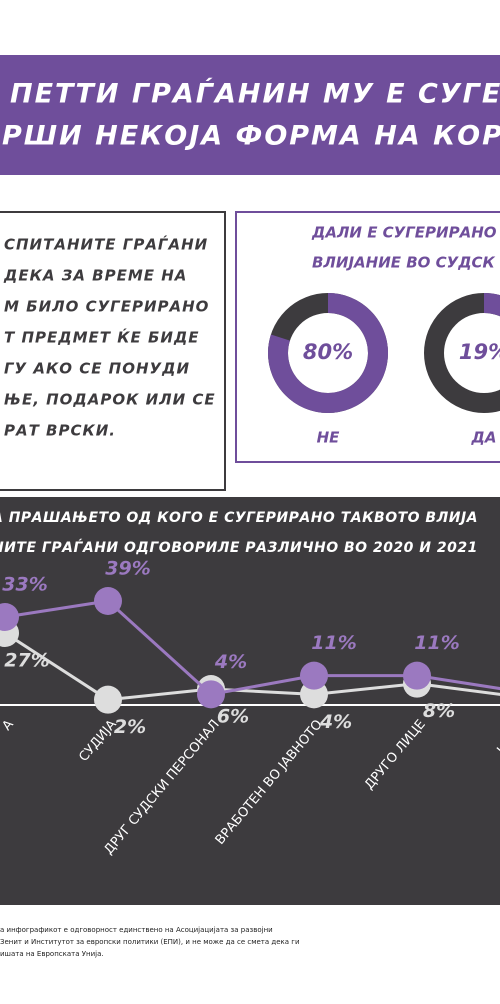  I want to click on banner, so click(250, 115).